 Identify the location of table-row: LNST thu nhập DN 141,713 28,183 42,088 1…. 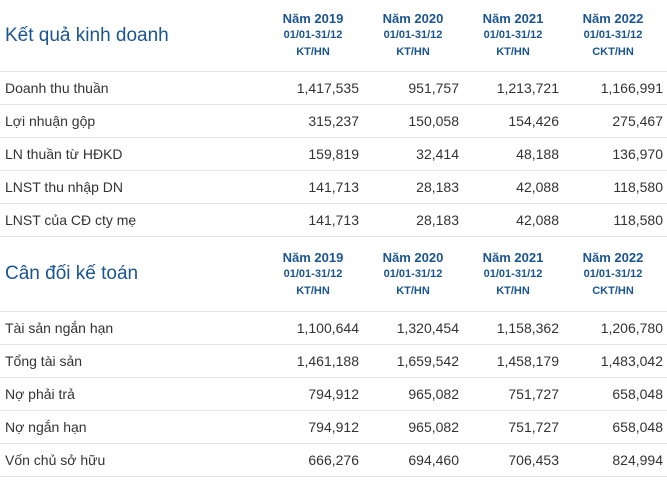
(333, 187).